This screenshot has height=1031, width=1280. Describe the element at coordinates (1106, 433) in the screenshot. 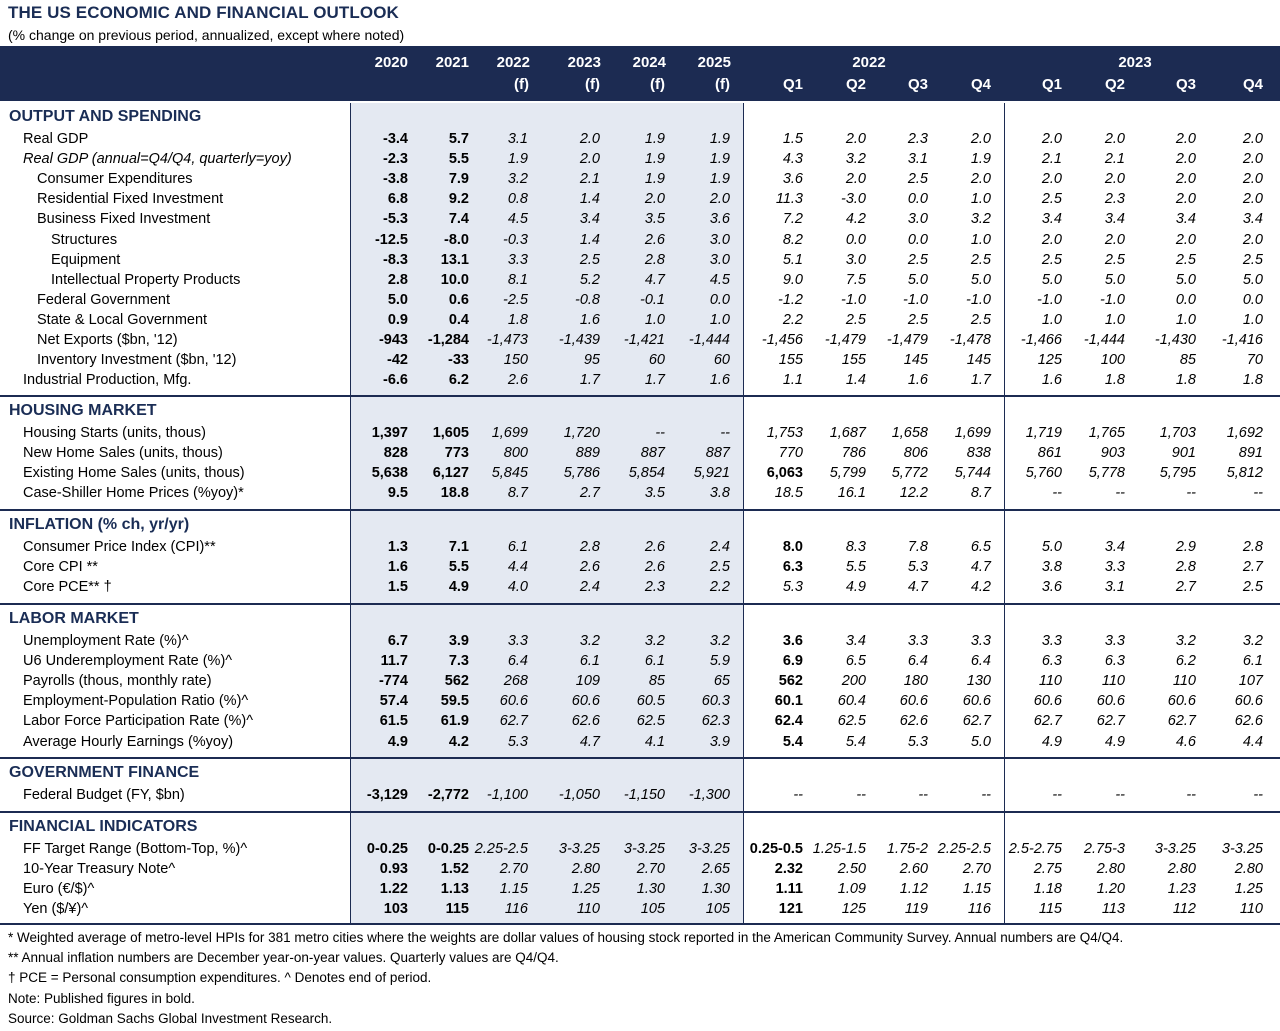

I see `table-cell: 1,765` at that location.